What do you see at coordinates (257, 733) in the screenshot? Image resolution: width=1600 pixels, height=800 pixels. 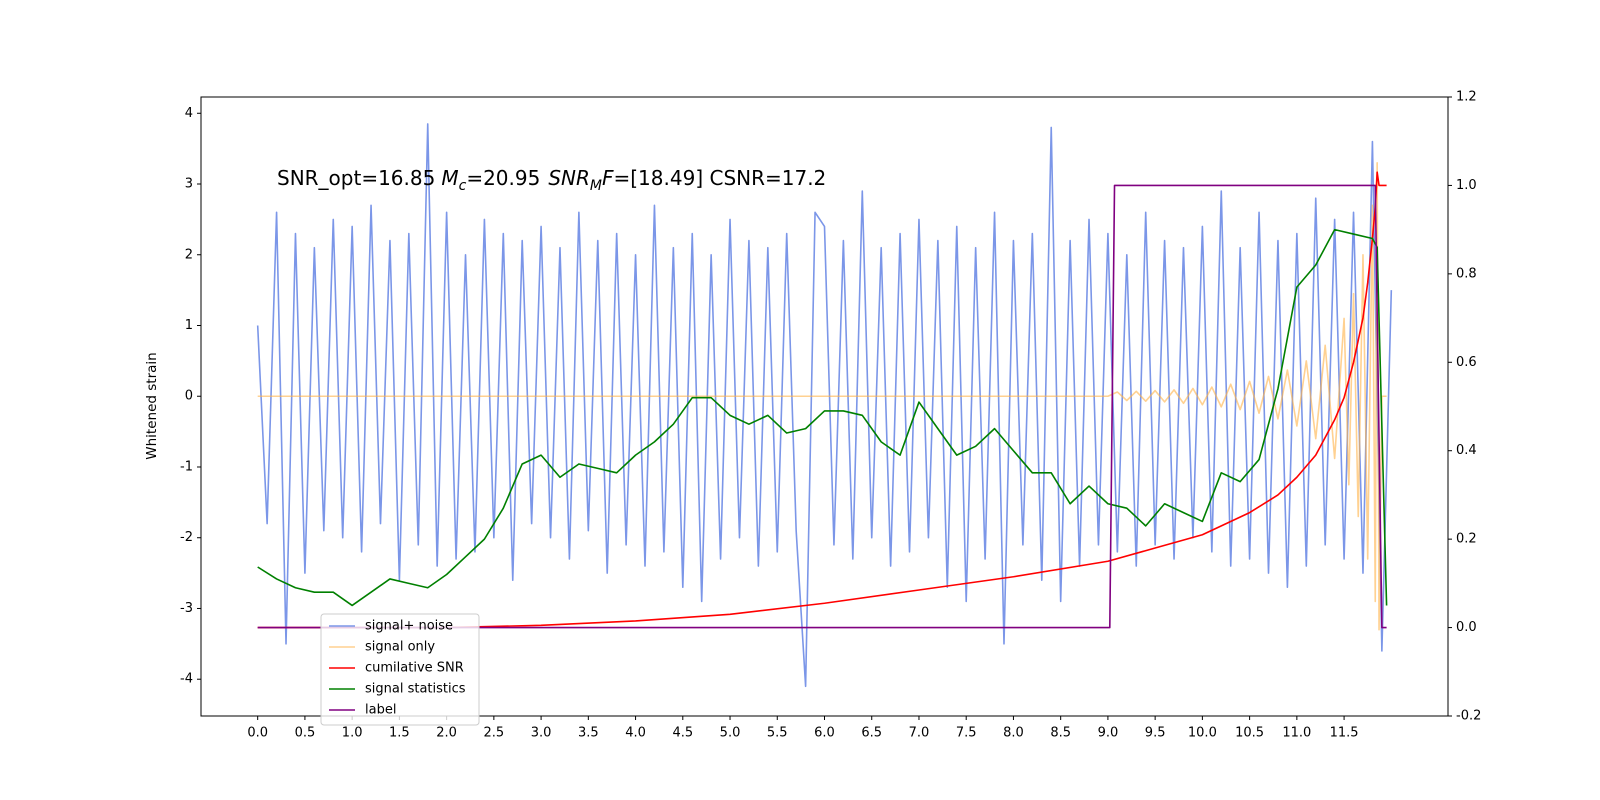 I see `x-tick-label: 0.0` at bounding box center [257, 733].